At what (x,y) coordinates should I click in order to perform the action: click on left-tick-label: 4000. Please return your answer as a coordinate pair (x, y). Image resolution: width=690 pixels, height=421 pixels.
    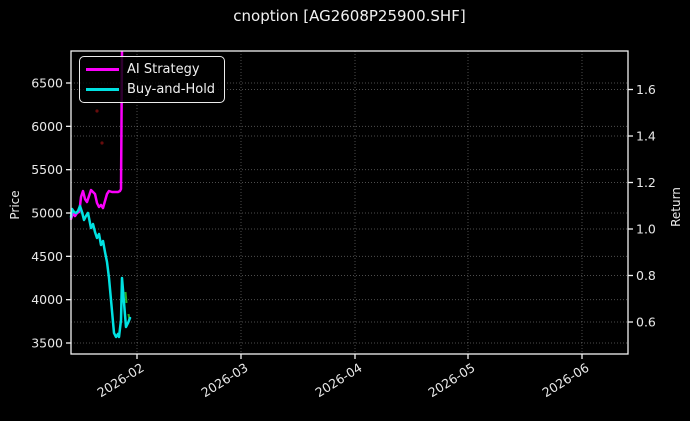
    Looking at the image, I should click on (47, 299).